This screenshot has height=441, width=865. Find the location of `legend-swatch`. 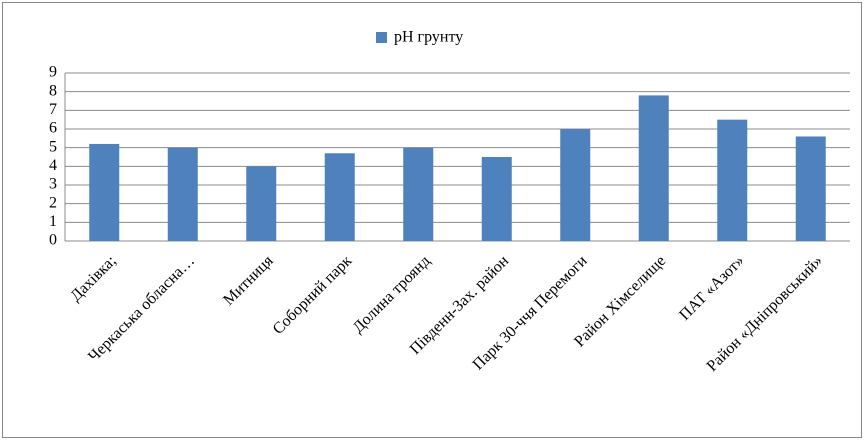

legend-swatch is located at coordinates (381, 37).